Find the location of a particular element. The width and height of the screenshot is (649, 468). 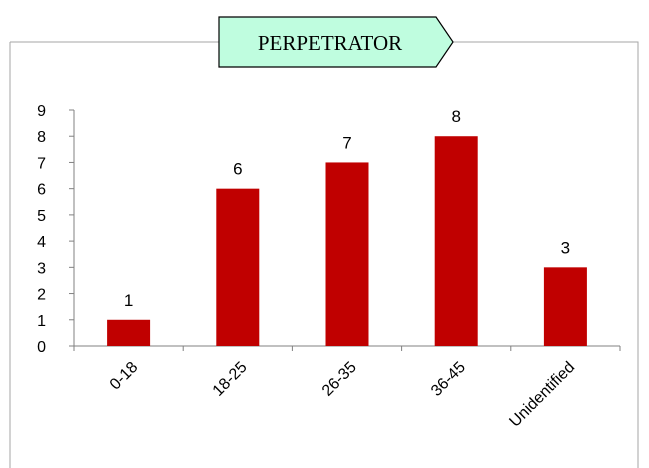

category-label: 0-18 is located at coordinates (124, 376).